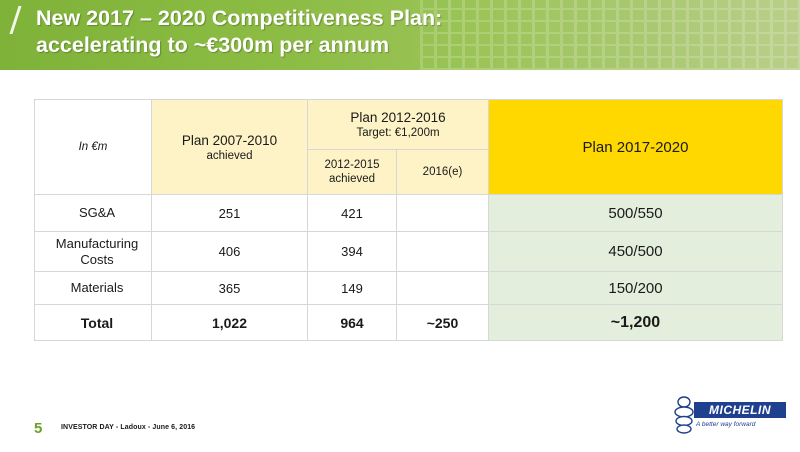 The width and height of the screenshot is (800, 452). What do you see at coordinates (352, 288) in the screenshot?
I see `cell-2012-2015: 149` at bounding box center [352, 288].